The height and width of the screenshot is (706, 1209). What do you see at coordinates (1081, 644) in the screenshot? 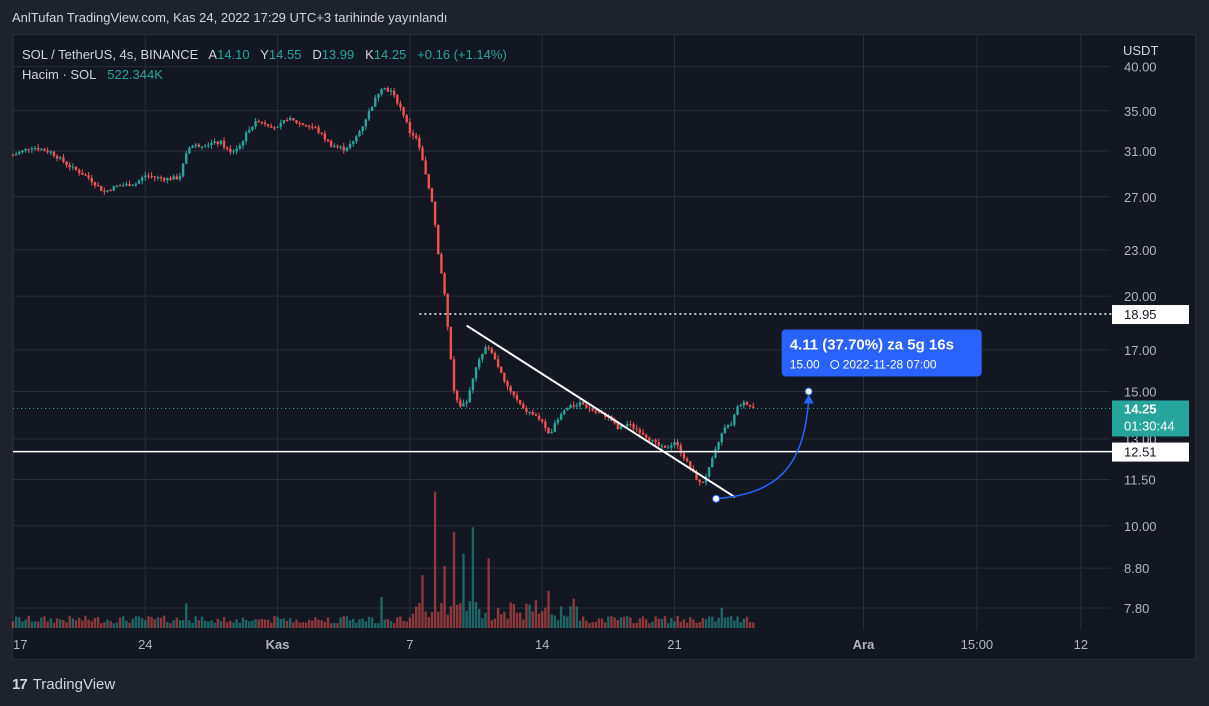
I see `x-tick-label: 12` at bounding box center [1081, 644].